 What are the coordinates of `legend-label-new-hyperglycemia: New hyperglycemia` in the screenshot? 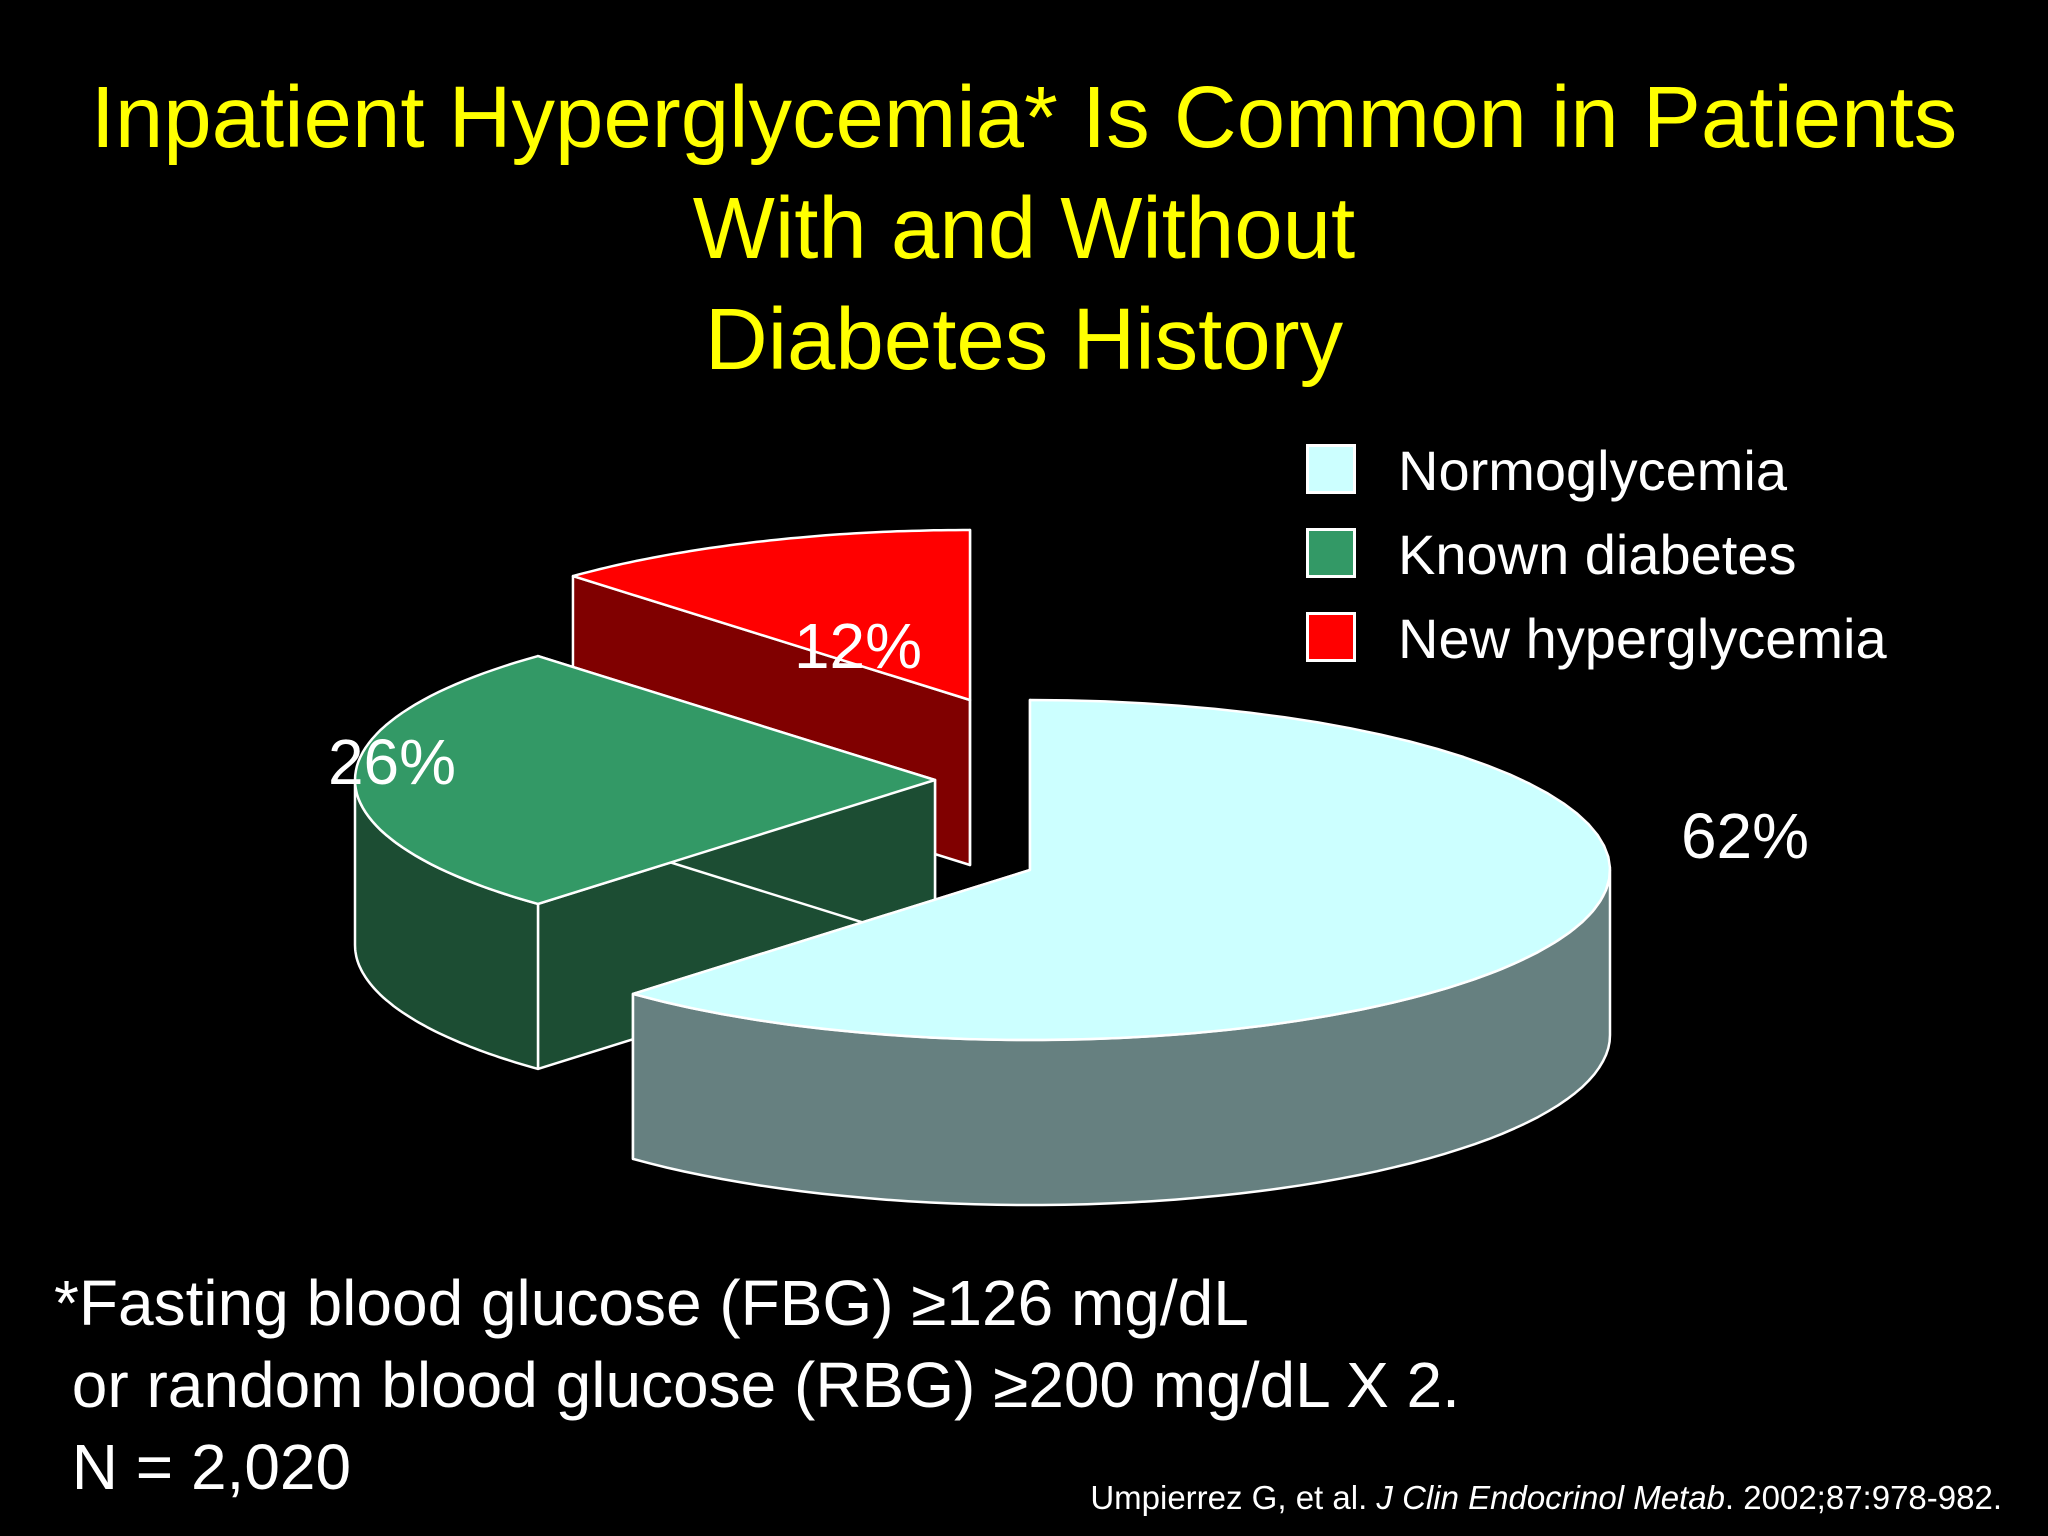 It's located at (1642, 638).